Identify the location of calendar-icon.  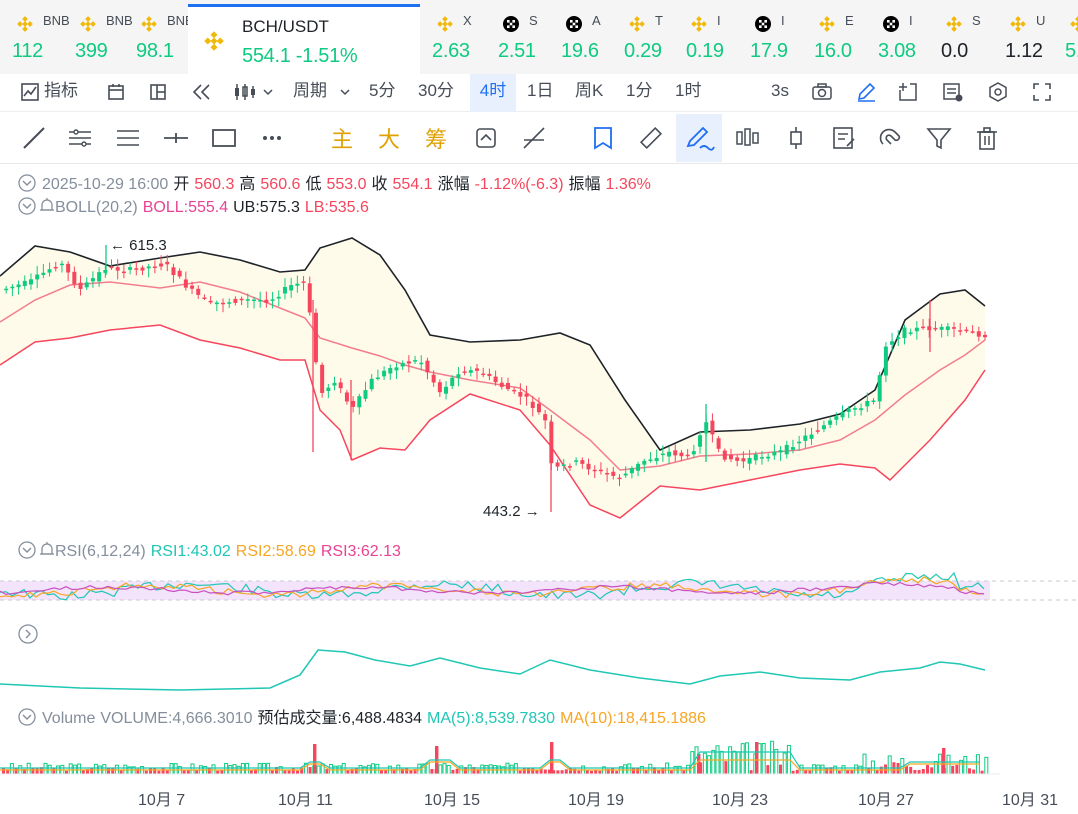
(116, 92).